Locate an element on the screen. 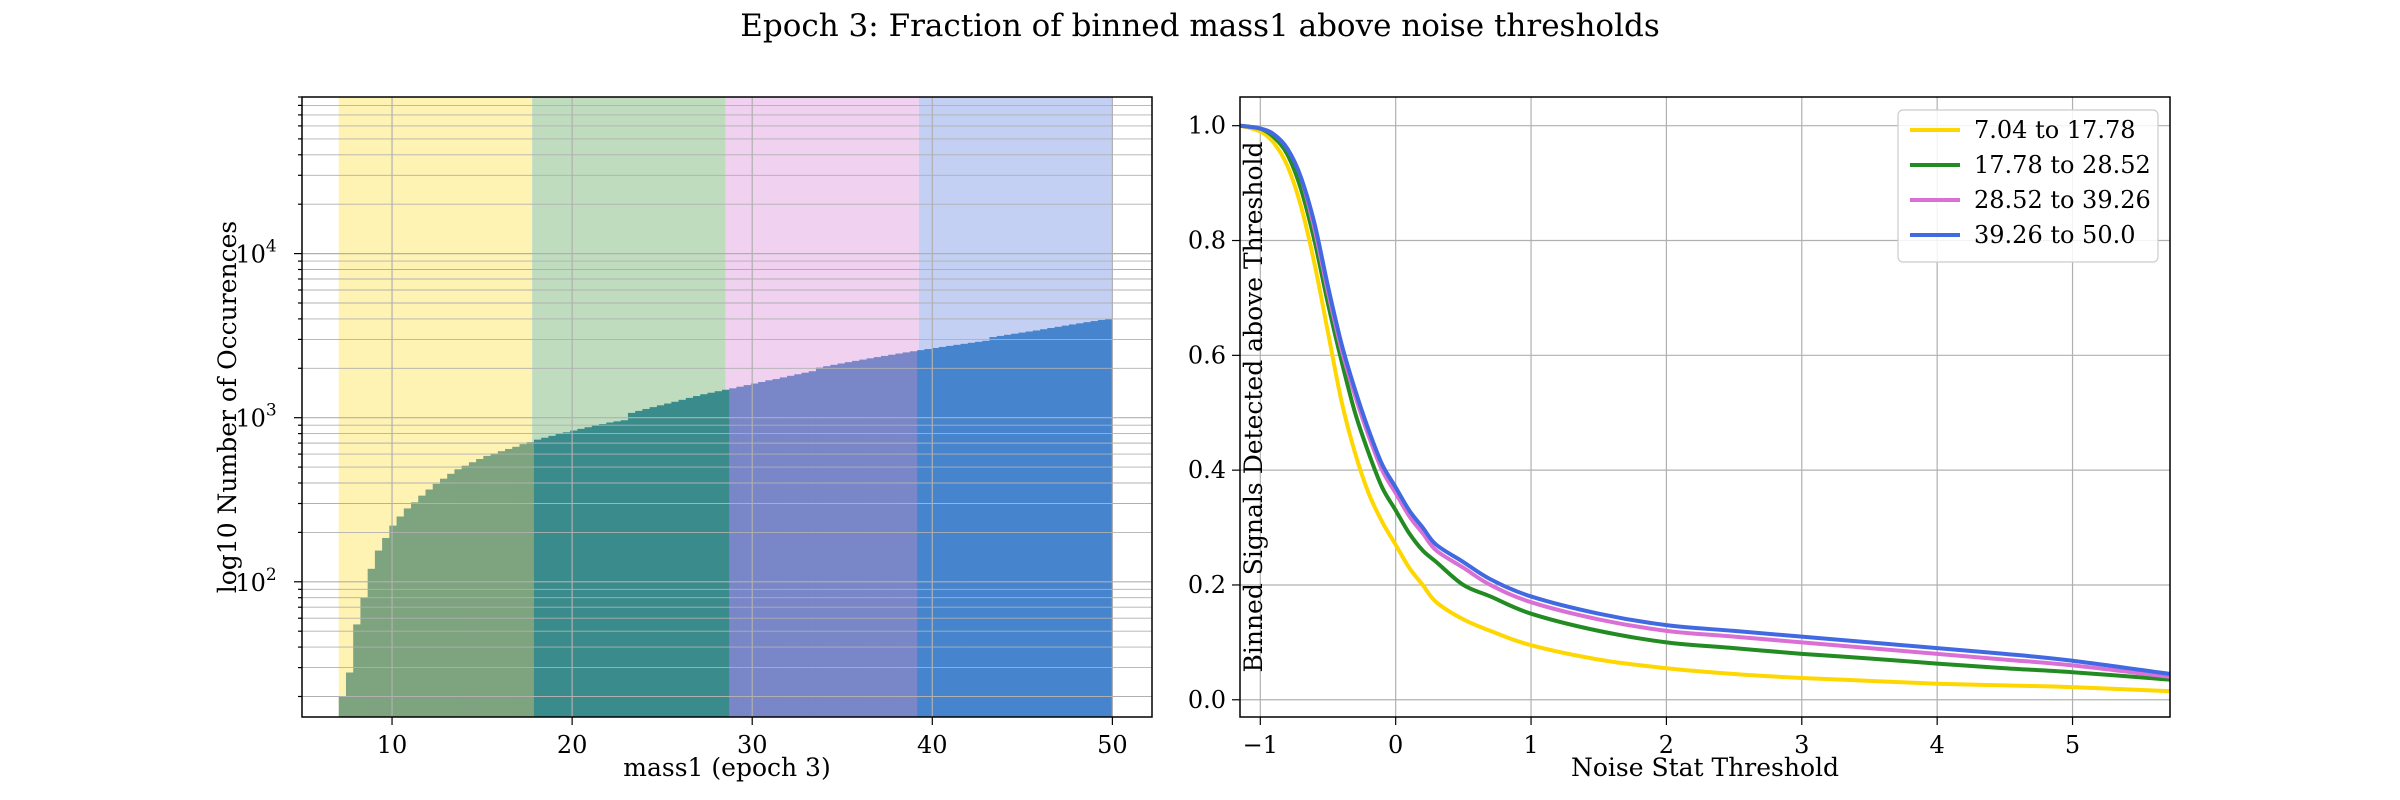 The width and height of the screenshot is (2400, 800). histogram-y-tick-label: 10² is located at coordinates (255, 581).